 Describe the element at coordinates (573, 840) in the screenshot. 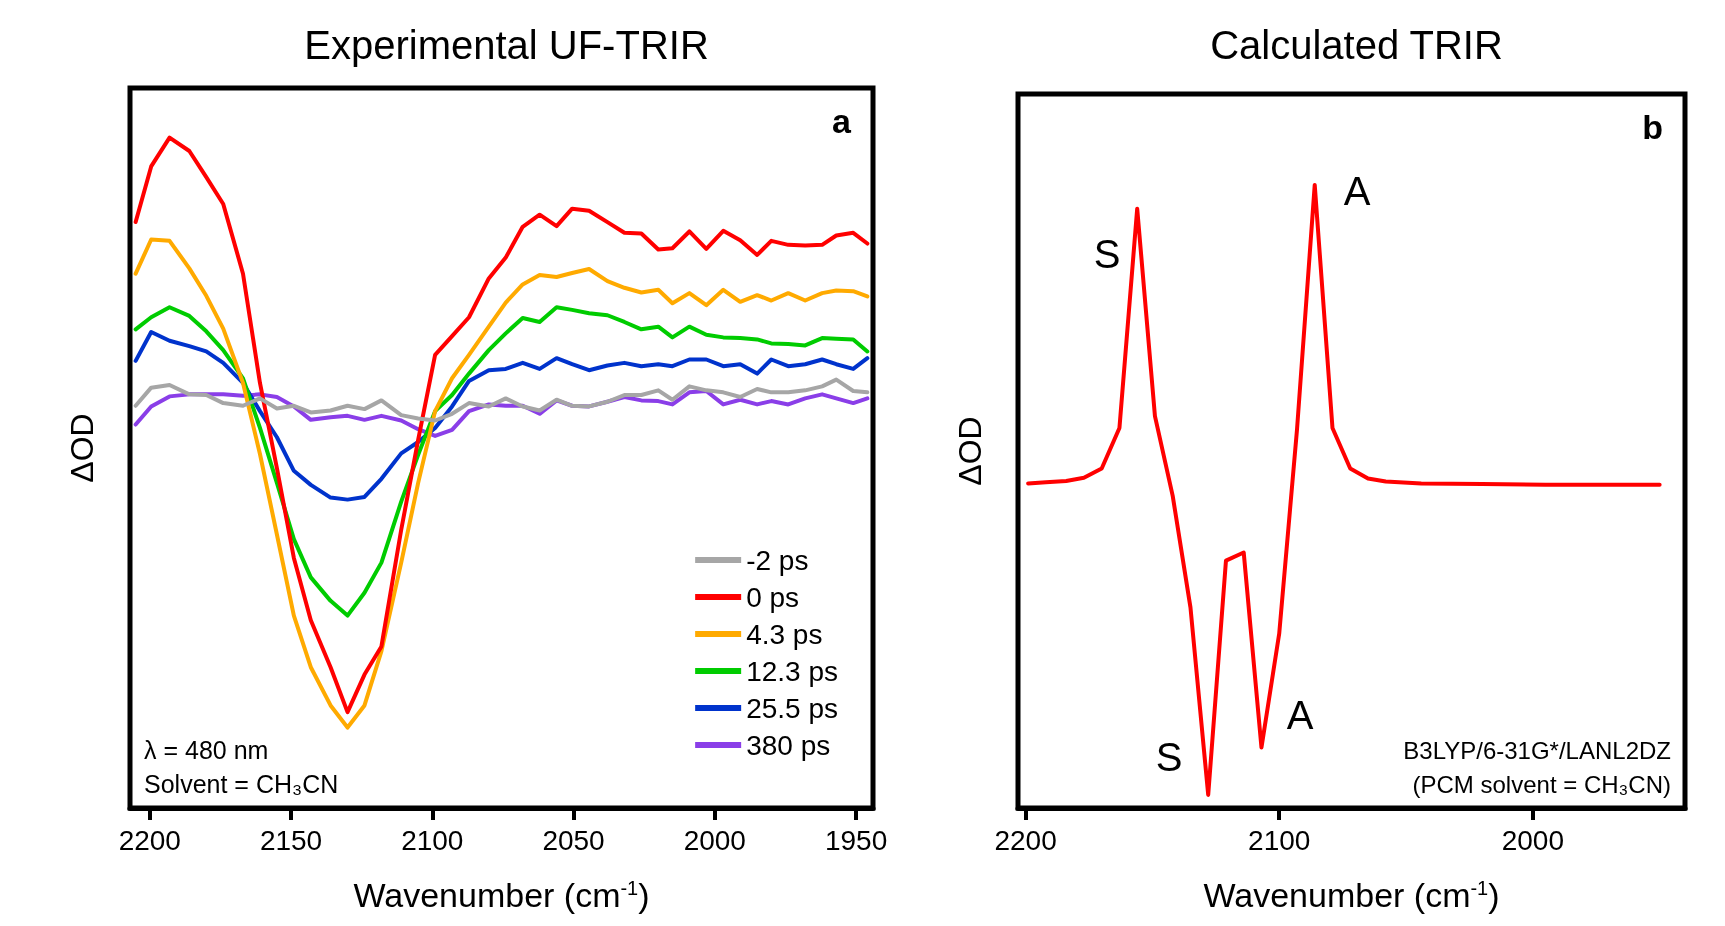

I see `x-tick-label: 2050` at that location.